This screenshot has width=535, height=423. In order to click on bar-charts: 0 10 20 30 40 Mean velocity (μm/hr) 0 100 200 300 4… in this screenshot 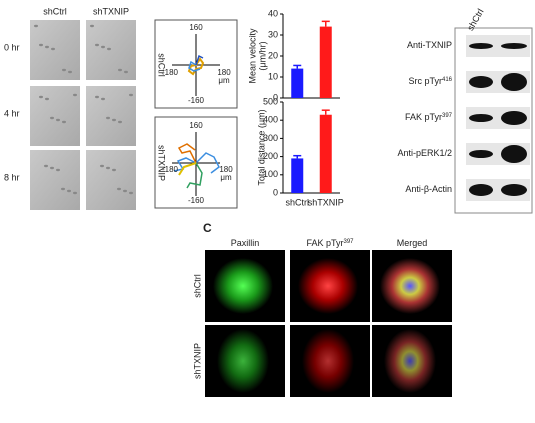, I will do `click(295, 107)`.